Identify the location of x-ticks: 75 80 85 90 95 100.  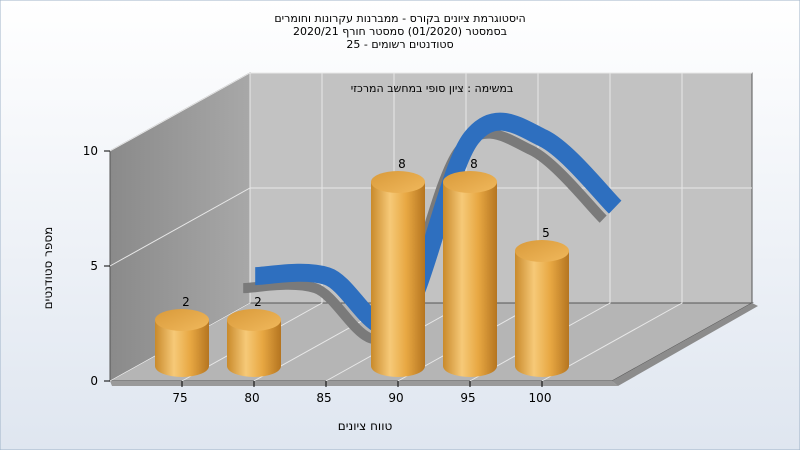
(361, 393).